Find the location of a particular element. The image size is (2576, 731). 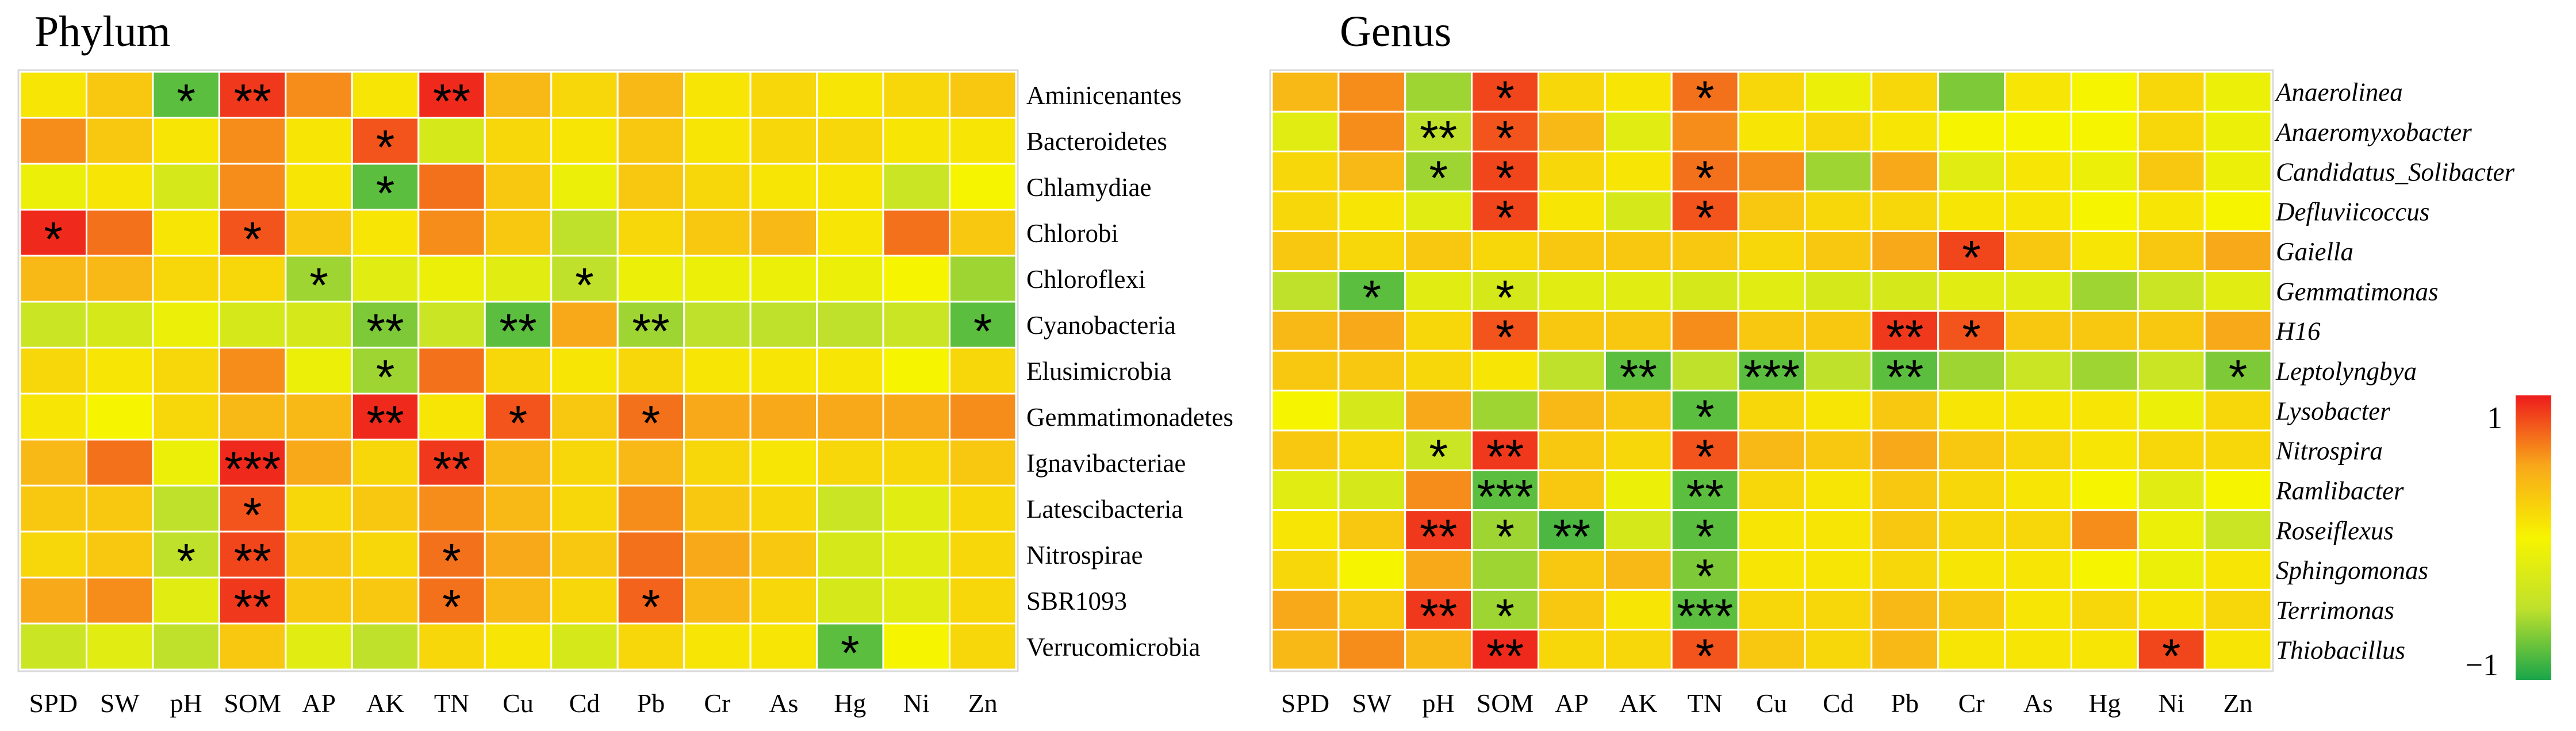

genus-column-label: Ni is located at coordinates (2171, 703).